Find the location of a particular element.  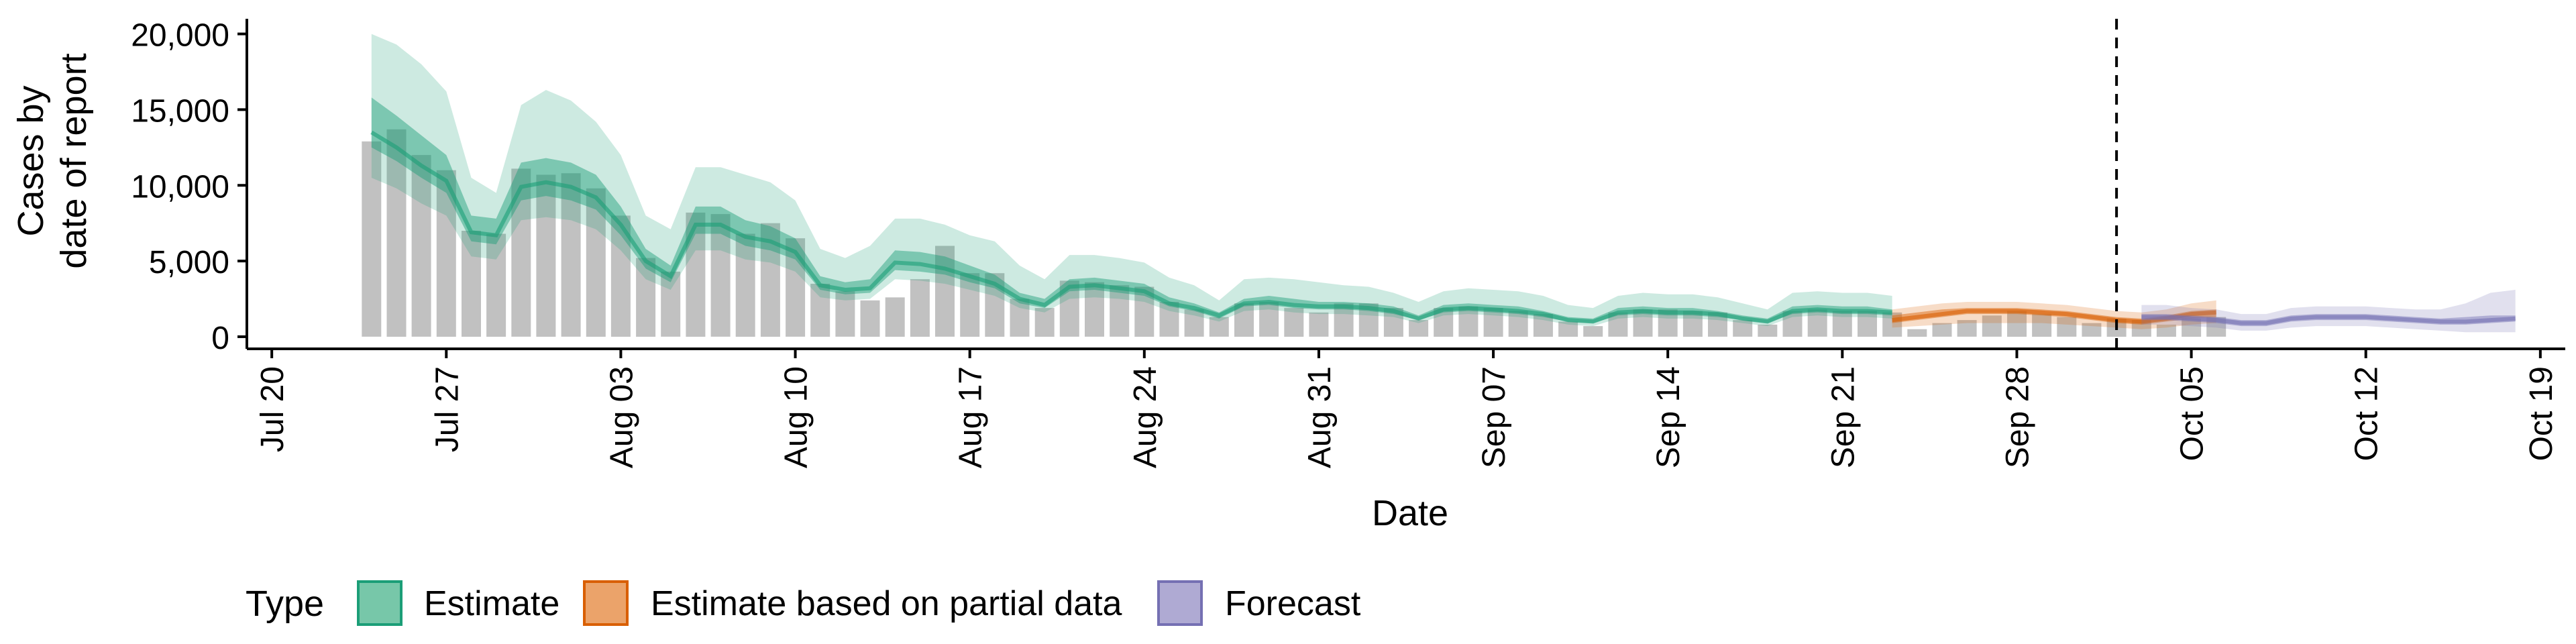

y-axis-title-line-1: Cases by is located at coordinates (31, 160).